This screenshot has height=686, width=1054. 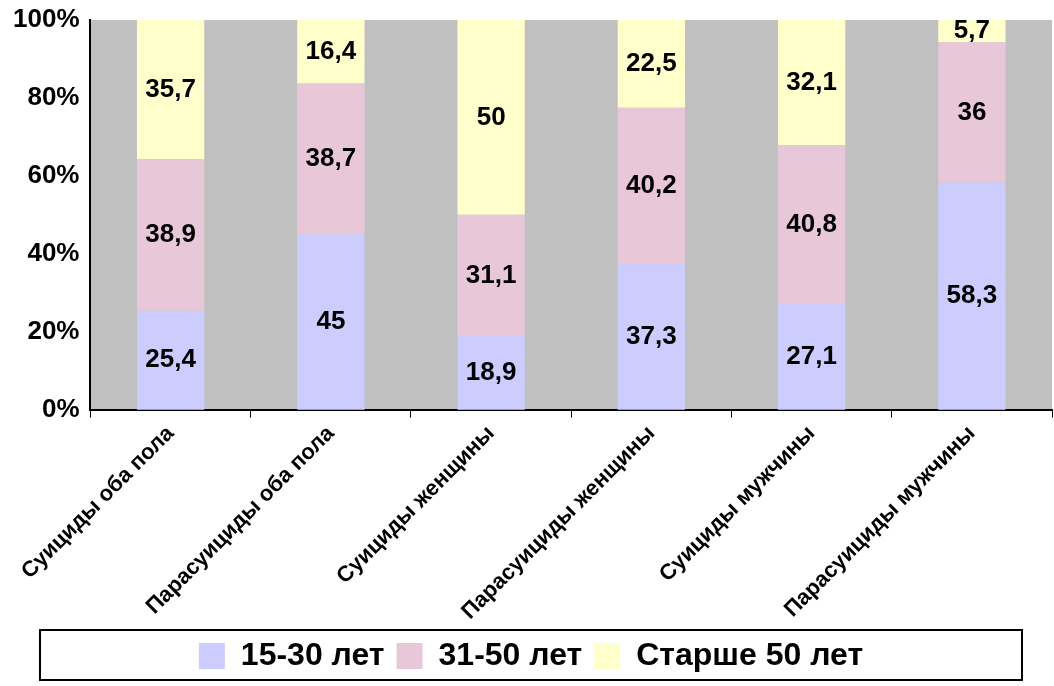 I want to click on data-label: 5,7, so click(x=971, y=29).